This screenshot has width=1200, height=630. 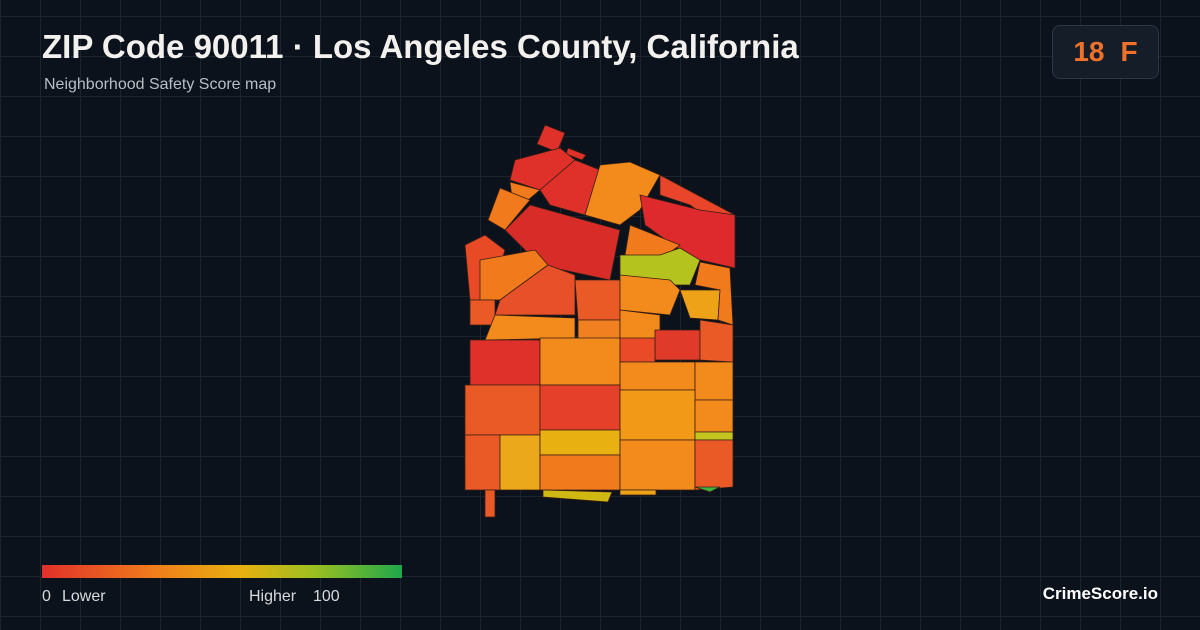 What do you see at coordinates (273, 596) in the screenshot?
I see `legend-max-label: Higher` at bounding box center [273, 596].